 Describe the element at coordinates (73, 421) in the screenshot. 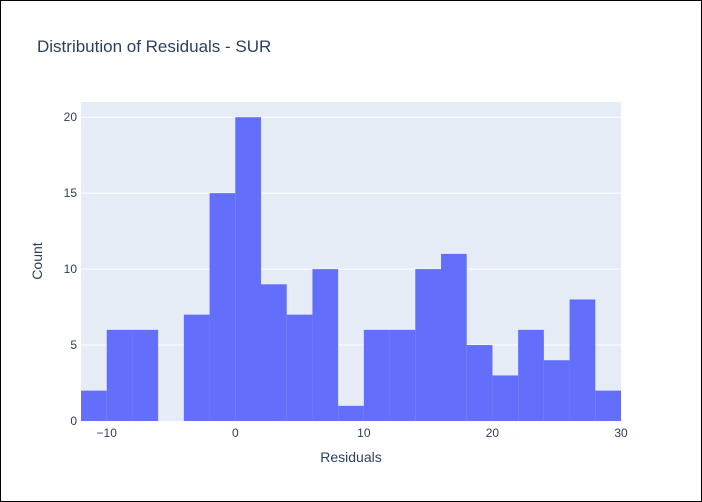

I see `y-tick-label: 0` at that location.